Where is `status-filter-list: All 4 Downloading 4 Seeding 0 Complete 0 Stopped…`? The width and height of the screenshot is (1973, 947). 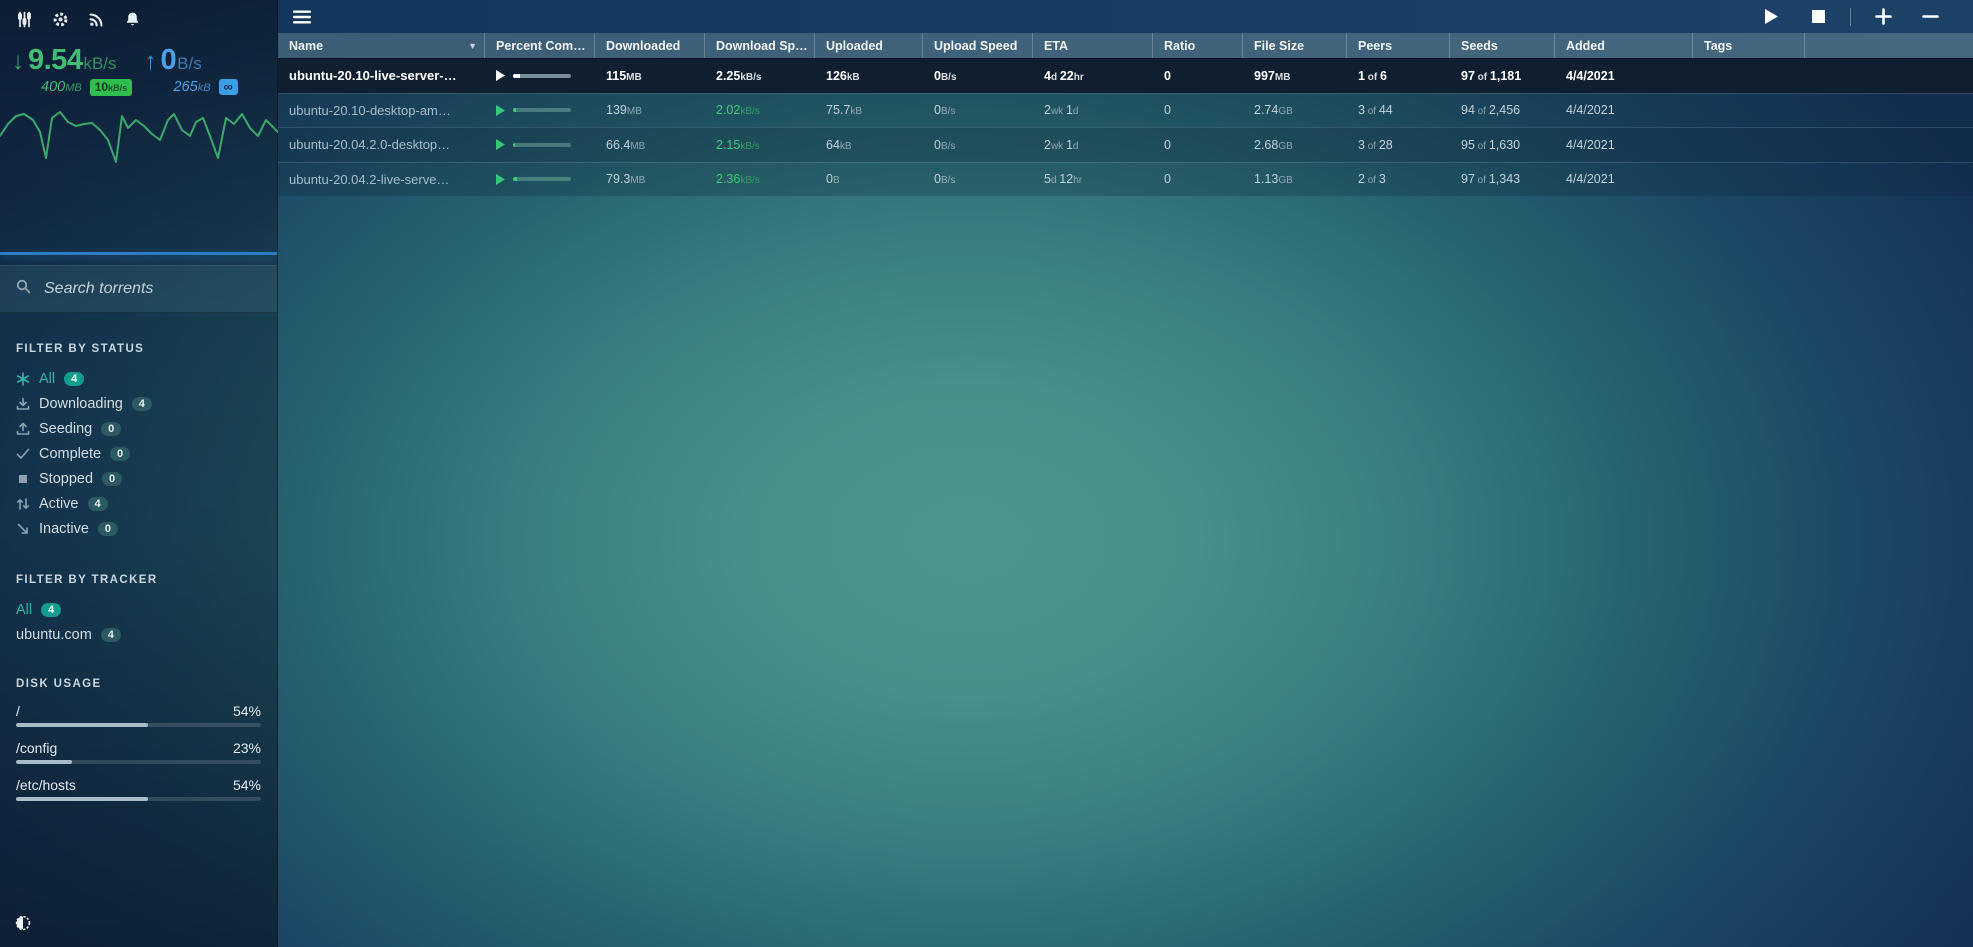
status-filter-list: All 4 Downloading 4 Seeding 0 Complete 0 Stopped… is located at coordinates (138, 453).